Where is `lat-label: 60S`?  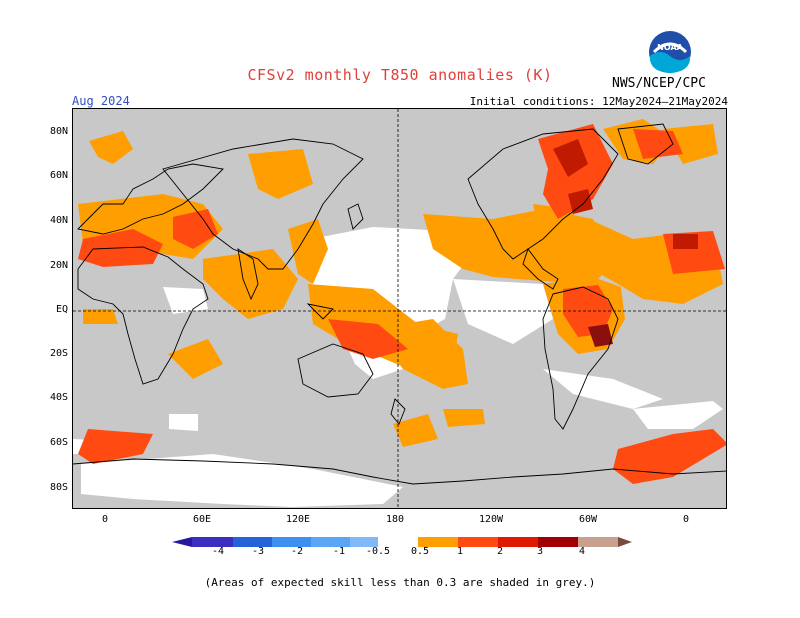 lat-label: 60S is located at coordinates (58, 442).